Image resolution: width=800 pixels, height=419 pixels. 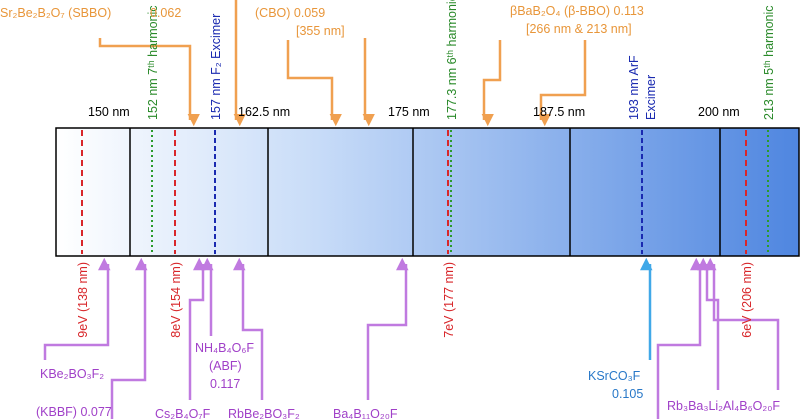 I want to click on crystal-name: KBe₂BO₃F₂, so click(x=72, y=374).